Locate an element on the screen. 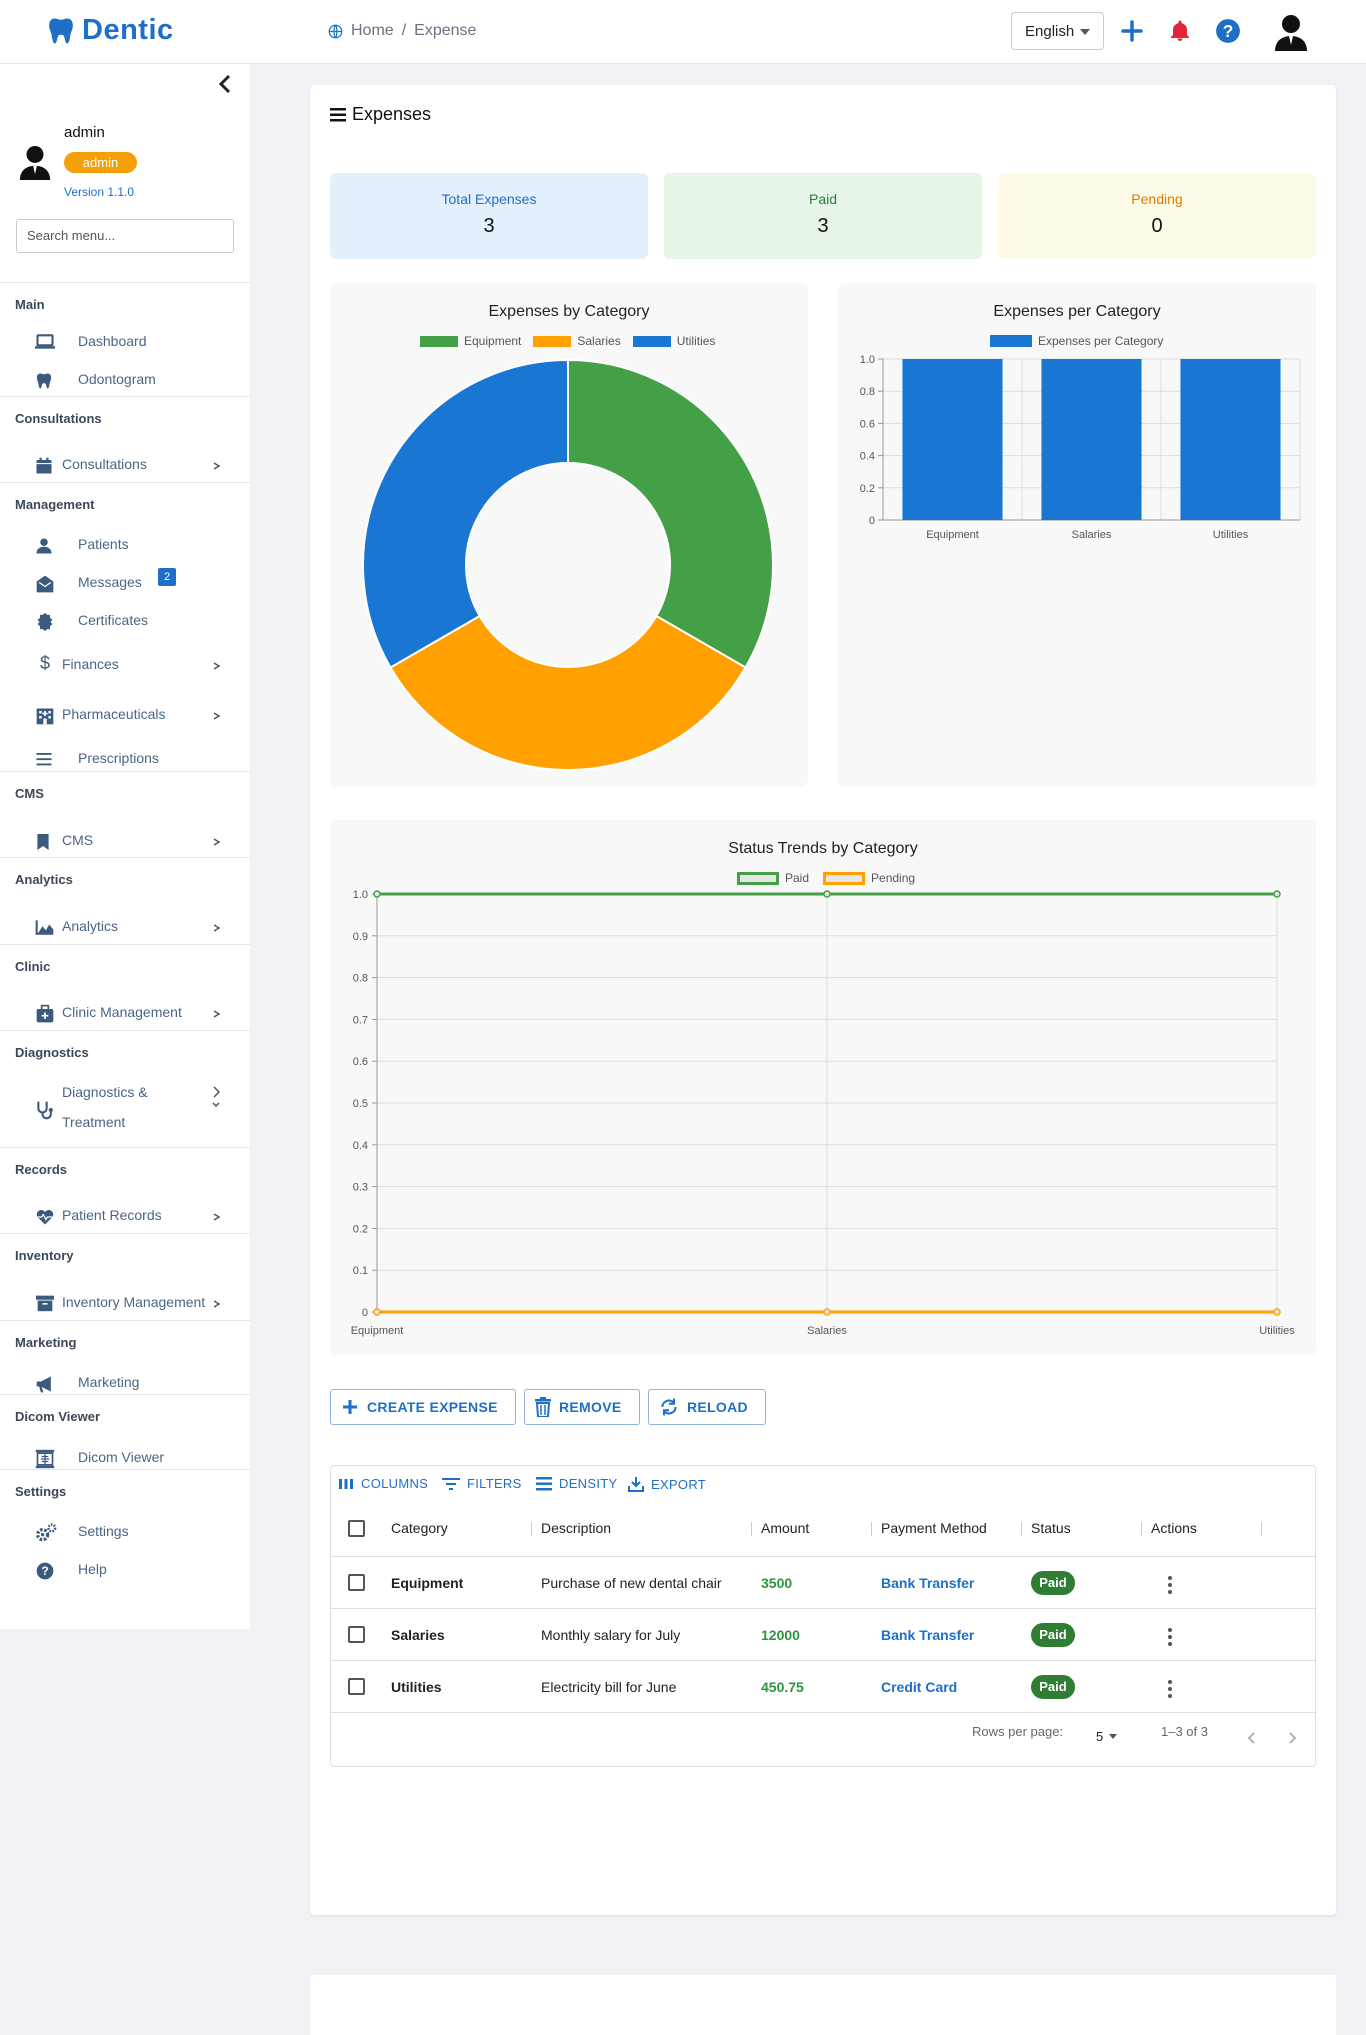  cell-category: Salaries is located at coordinates (418, 1635).